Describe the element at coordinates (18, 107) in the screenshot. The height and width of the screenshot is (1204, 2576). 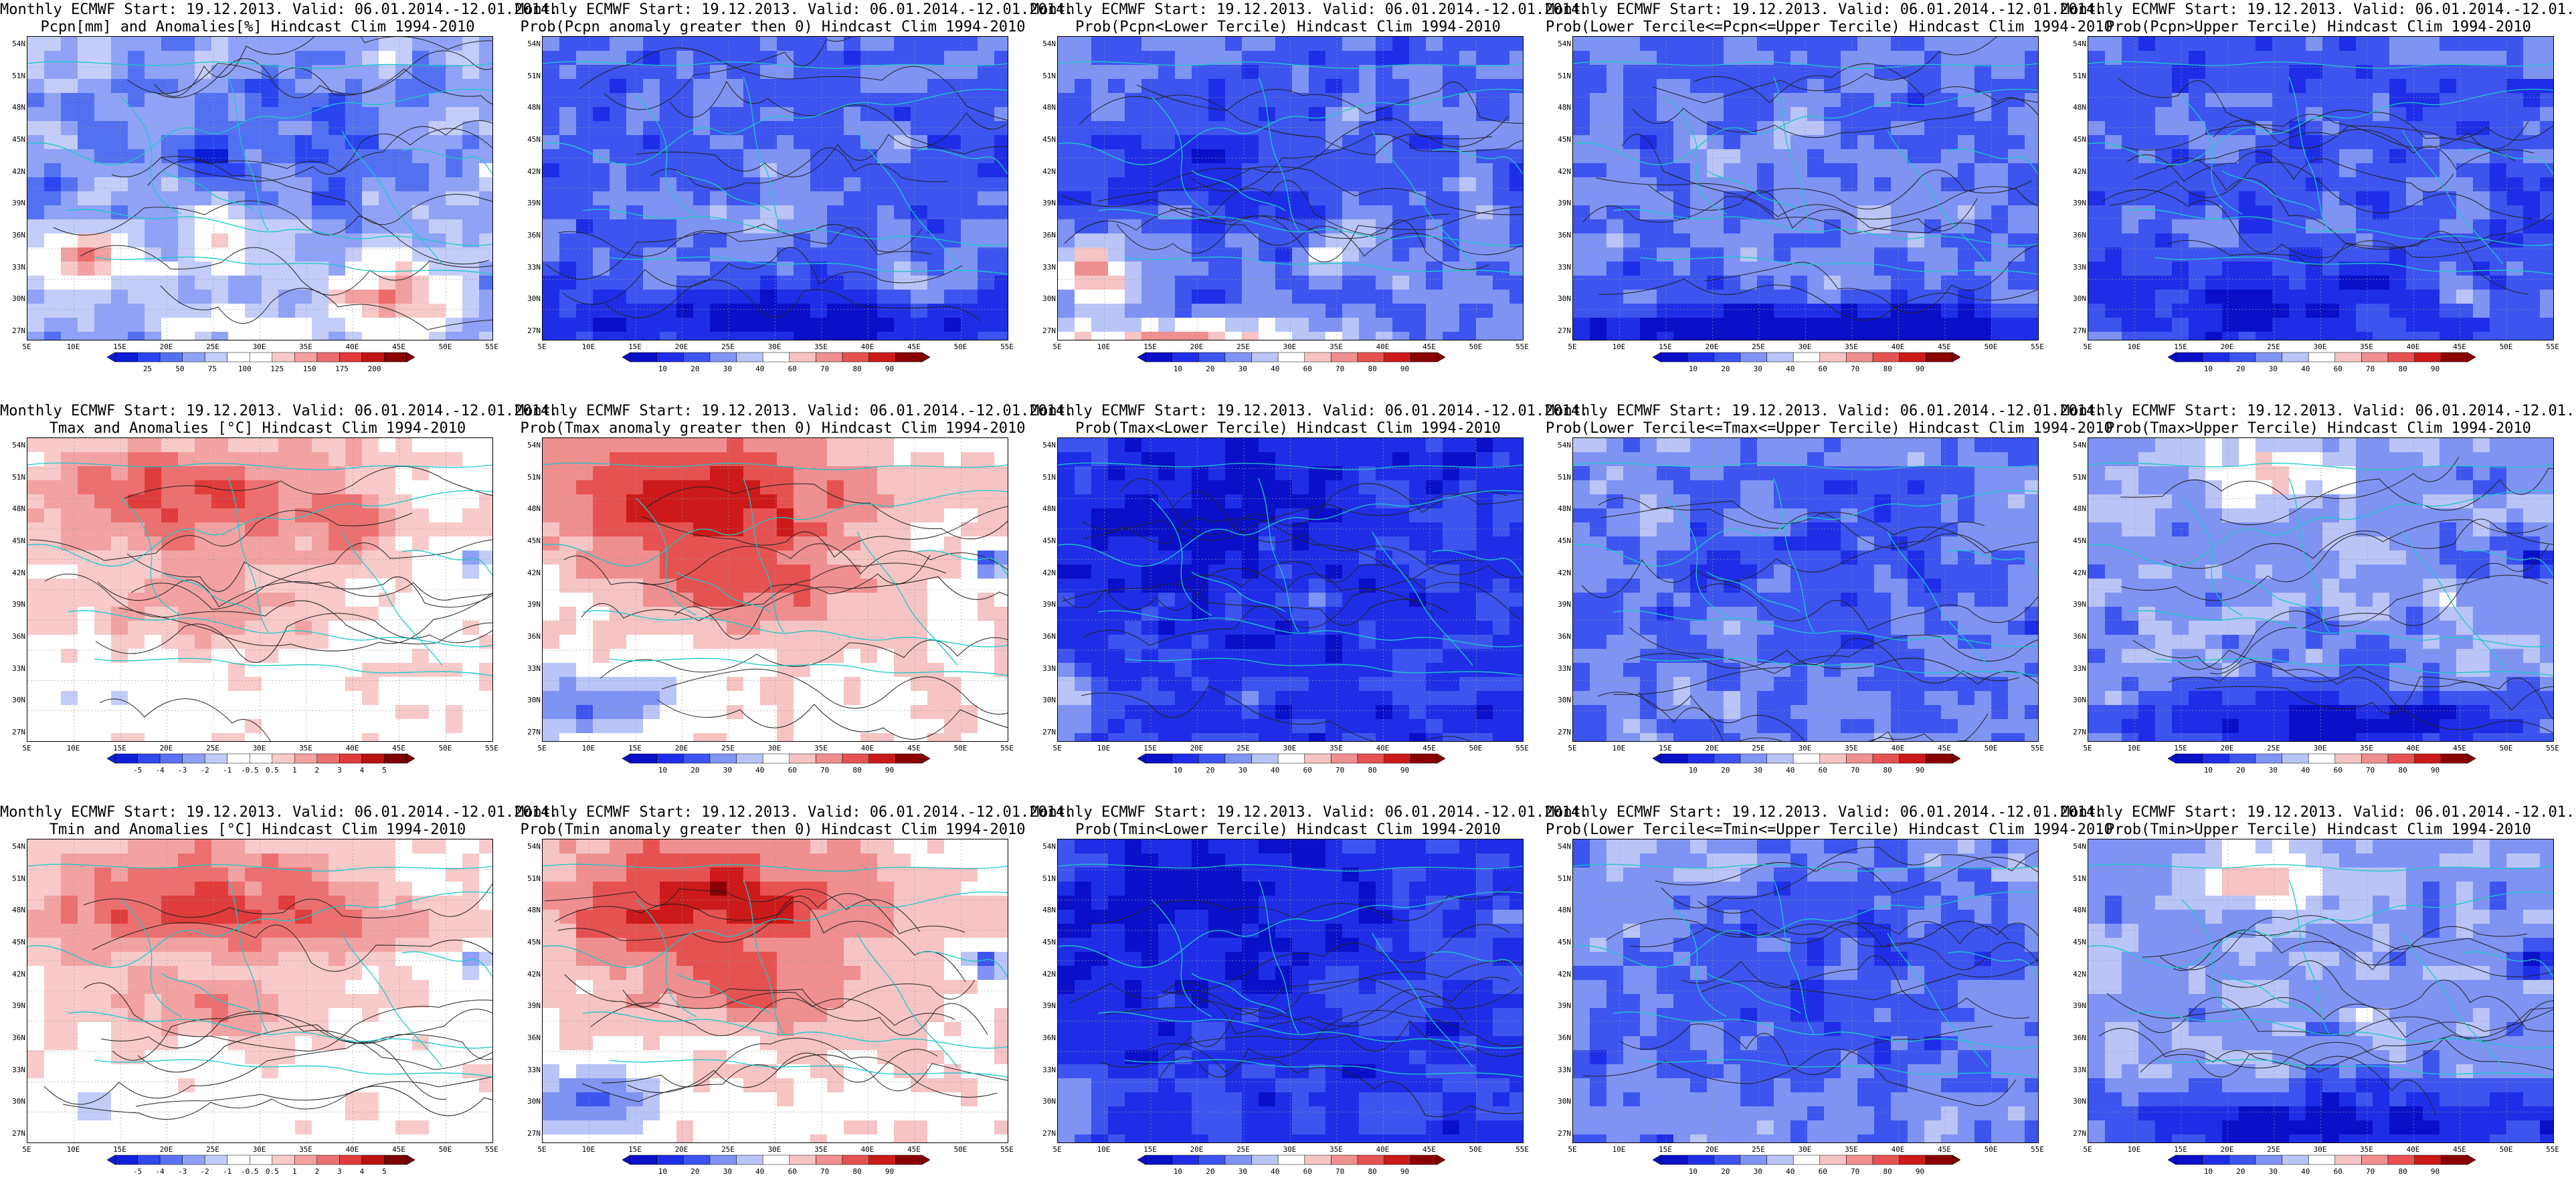
I see `latitude-tick-label: 48N` at that location.